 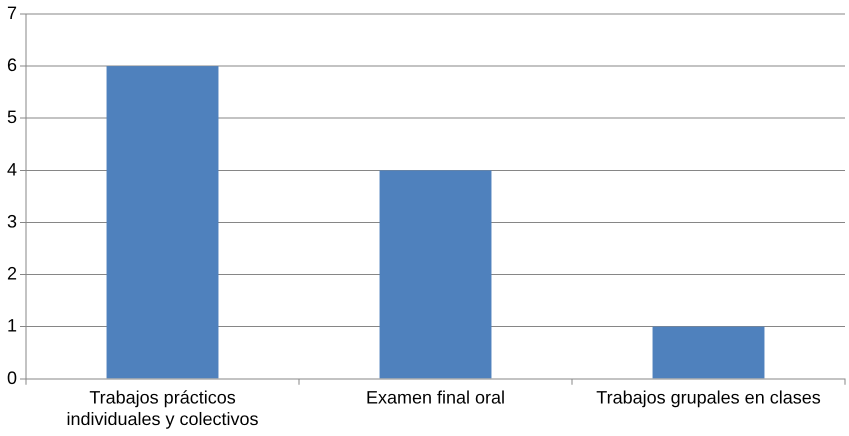 I want to click on y-tick-label: 0, so click(x=12, y=378).